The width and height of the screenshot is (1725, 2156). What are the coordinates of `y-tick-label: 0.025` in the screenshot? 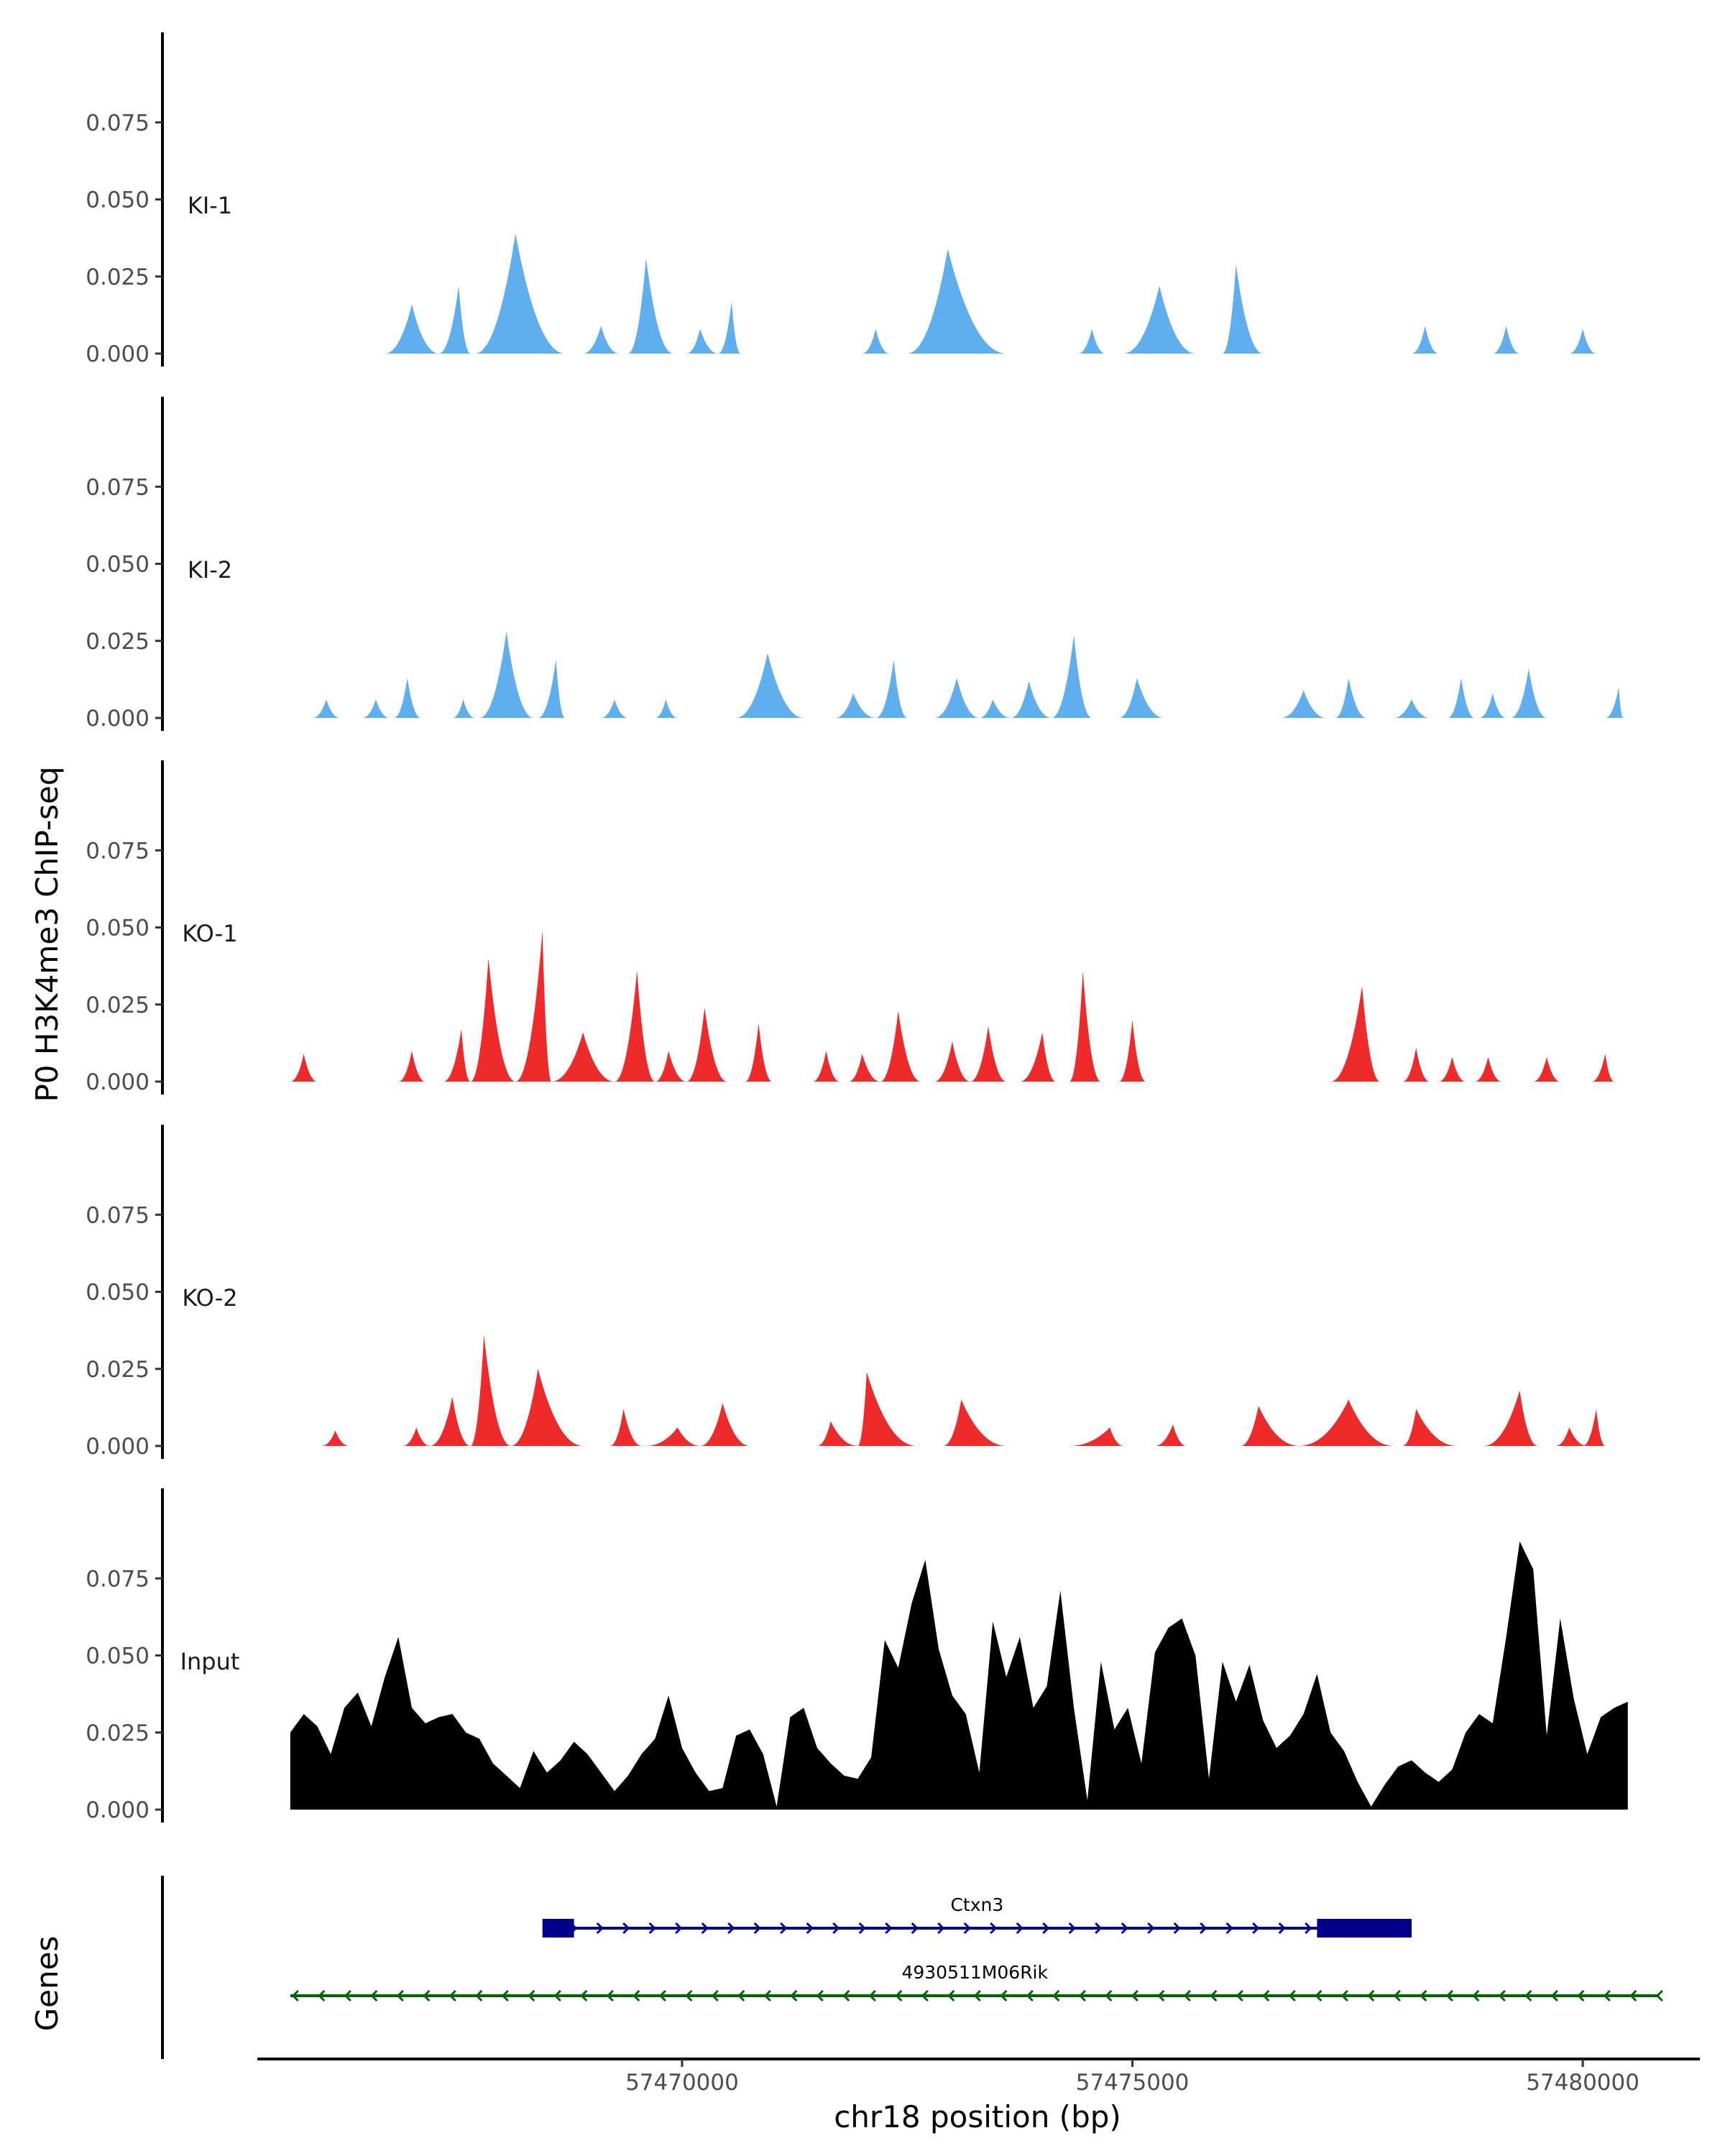 It's located at (118, 642).